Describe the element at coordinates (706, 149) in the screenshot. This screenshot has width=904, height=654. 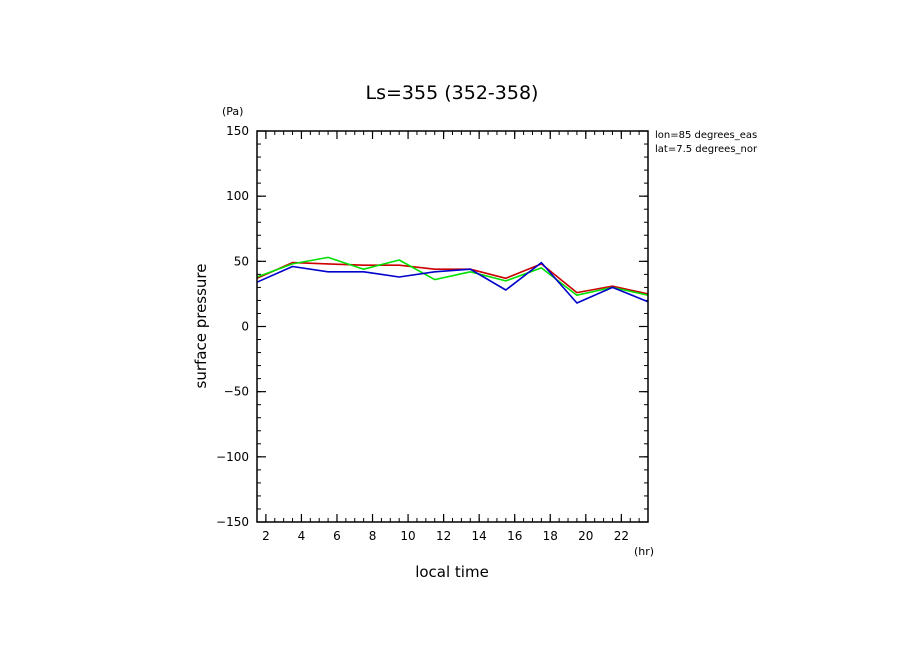
I see `annotation-lat: lat=7.5 degrees_nor` at that location.